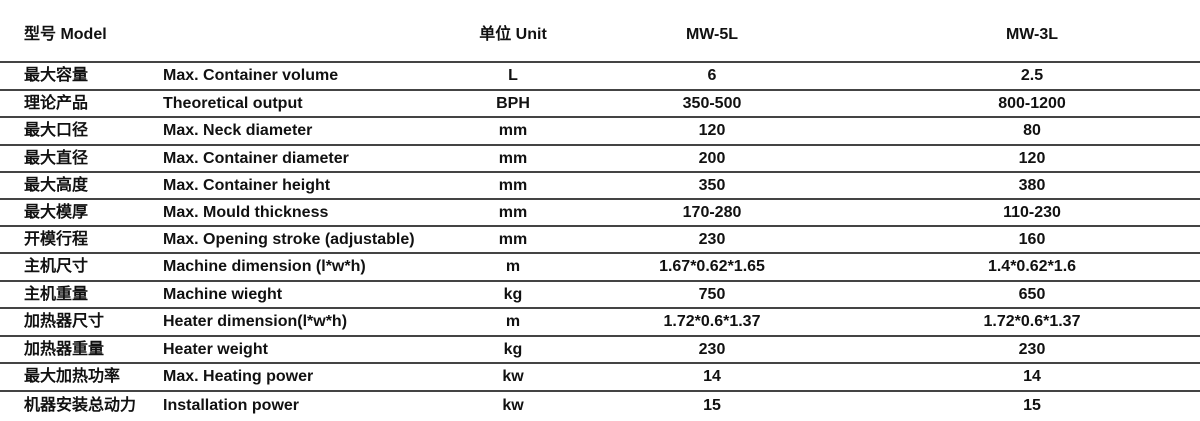 The image size is (1200, 421). Describe the element at coordinates (712, 158) in the screenshot. I see `cell-v1: 200` at that location.